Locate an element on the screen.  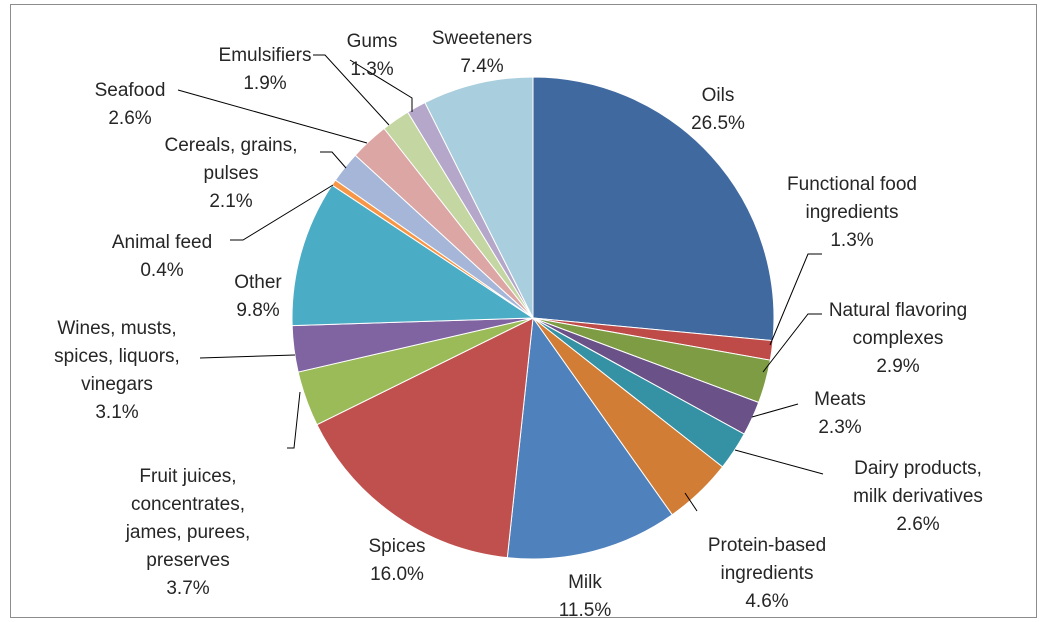
slice-label-text: james, purees, is located at coordinates (188, 532).